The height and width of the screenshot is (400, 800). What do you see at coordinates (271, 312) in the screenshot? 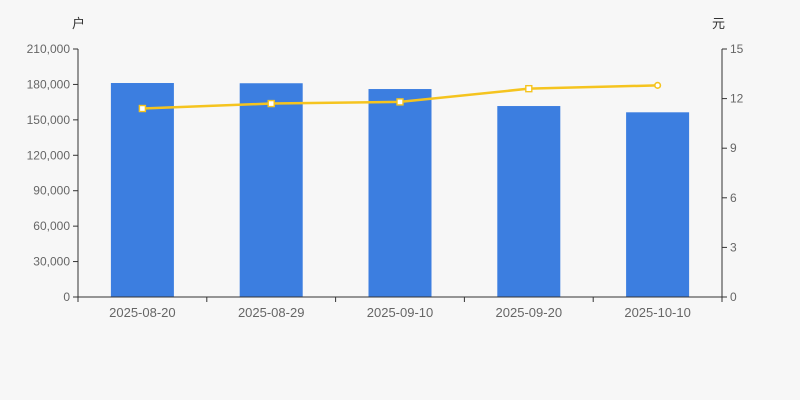
I see `x-axis-category-label: 2025-08-29` at bounding box center [271, 312].